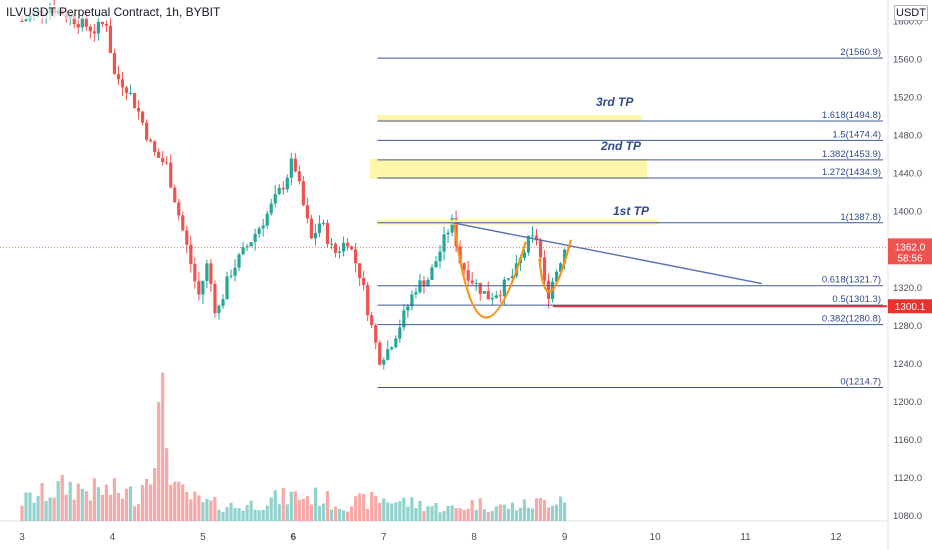  I want to click on fib-level-label: 0.618(1321.7), so click(851, 280).